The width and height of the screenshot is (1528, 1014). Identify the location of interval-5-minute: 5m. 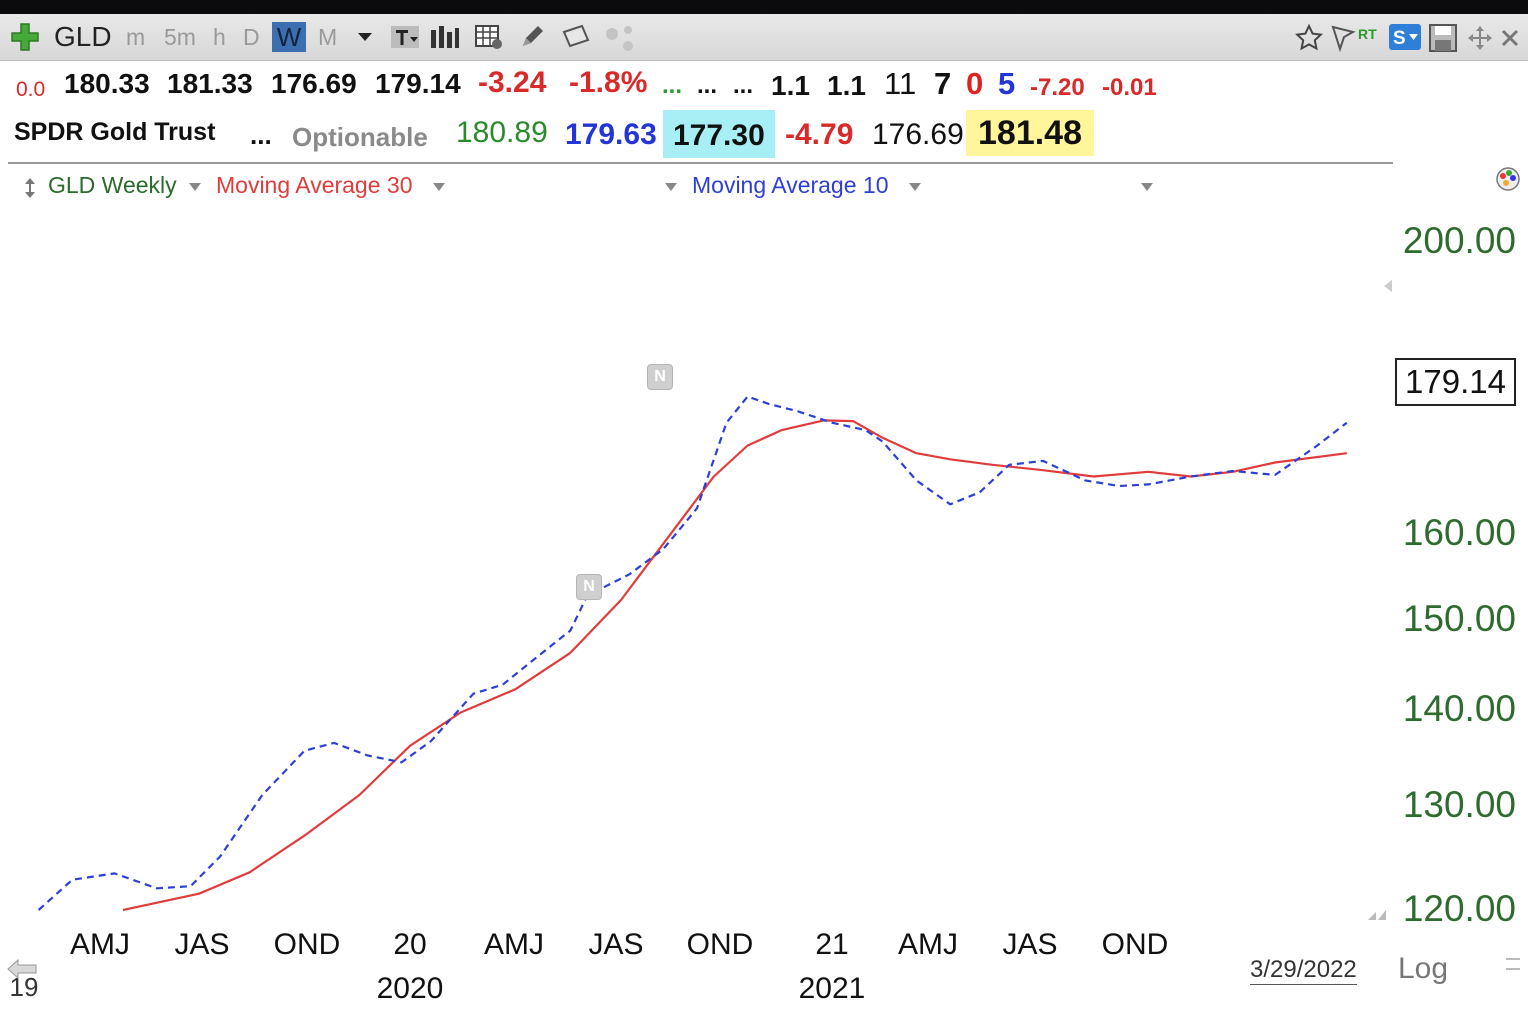
(180, 37).